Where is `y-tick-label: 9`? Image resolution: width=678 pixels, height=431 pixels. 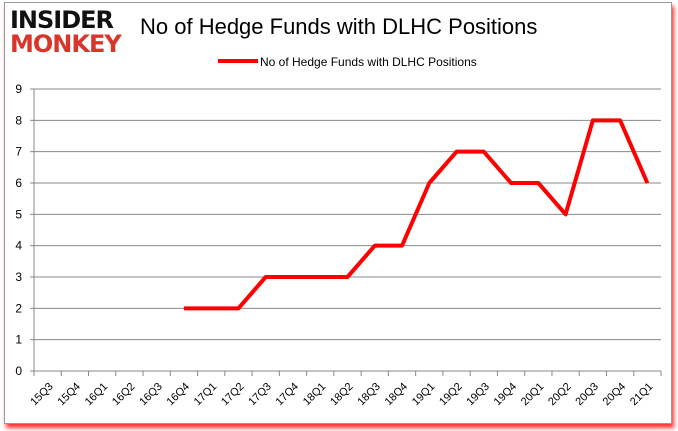 y-tick-label: 9 is located at coordinates (18, 89).